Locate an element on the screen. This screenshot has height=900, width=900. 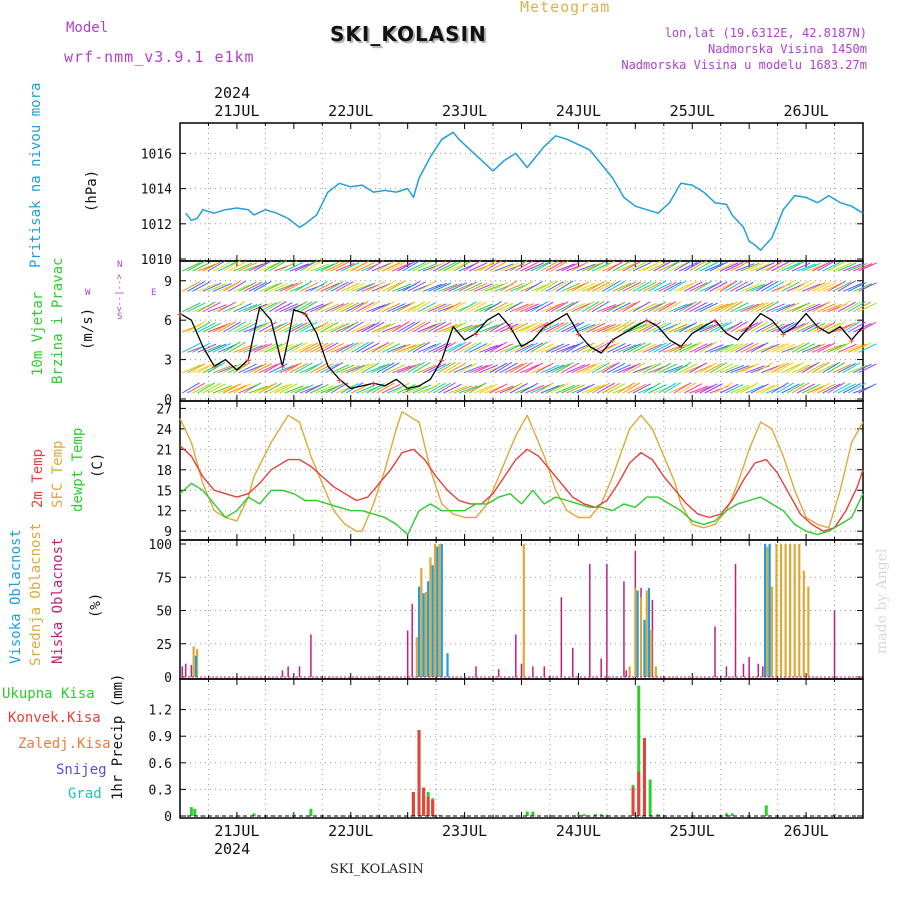
precip-legend-conv: Konvek.Kisa is located at coordinates (54, 718).